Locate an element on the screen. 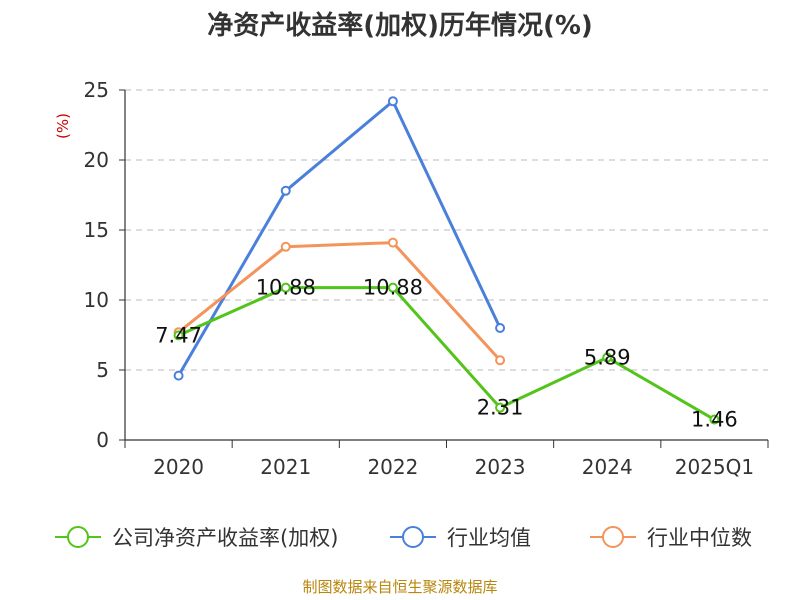  data-label: 2.31 is located at coordinates (500, 408).